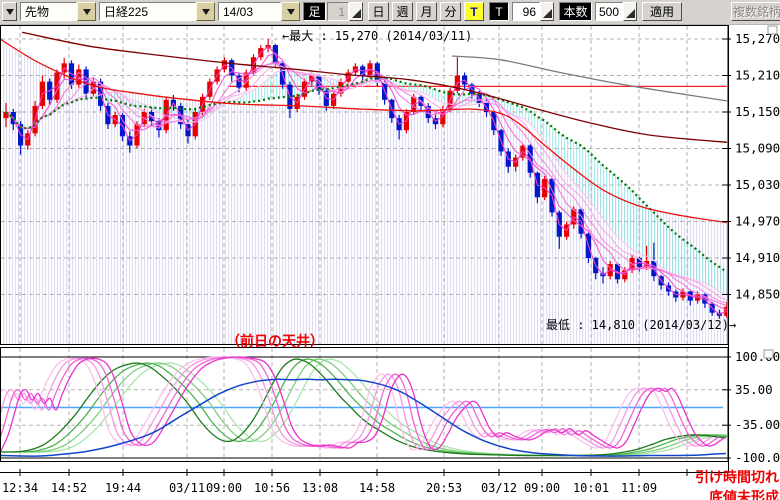  Describe the element at coordinates (444, 488) in the screenshot. I see `time-axis-label: 20:53` at that location.